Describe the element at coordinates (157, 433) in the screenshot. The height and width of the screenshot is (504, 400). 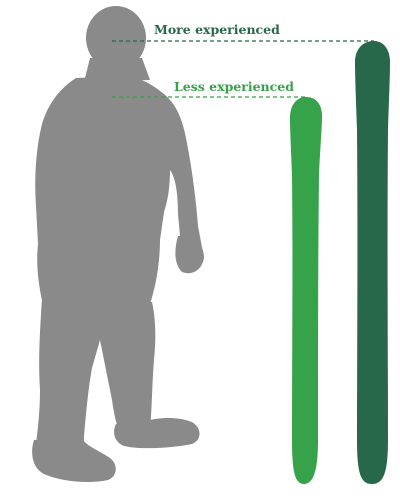
I see `person-boot-back` at that location.